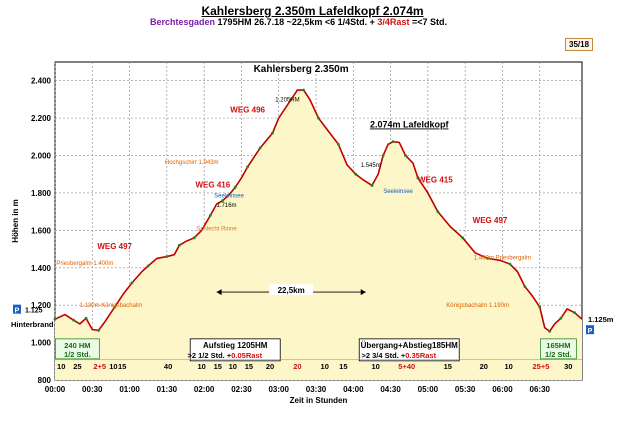 Image resolution: width=625 pixels, height=440 pixels. I want to click on transfer-box, so click(409, 350).